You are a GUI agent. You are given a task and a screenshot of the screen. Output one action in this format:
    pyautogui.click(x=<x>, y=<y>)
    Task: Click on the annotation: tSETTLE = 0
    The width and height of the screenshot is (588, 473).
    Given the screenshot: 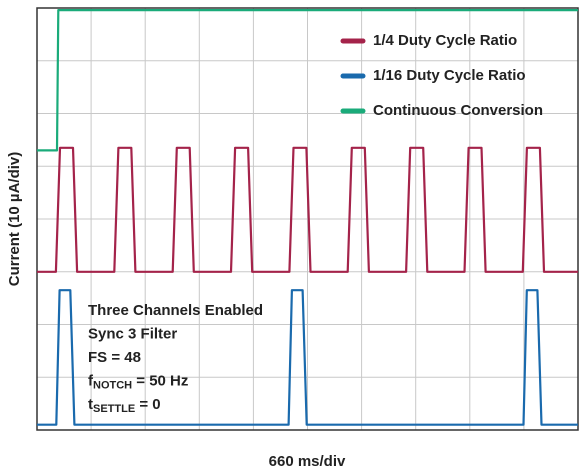 What is the action you would take?
    pyautogui.click(x=124, y=405)
    